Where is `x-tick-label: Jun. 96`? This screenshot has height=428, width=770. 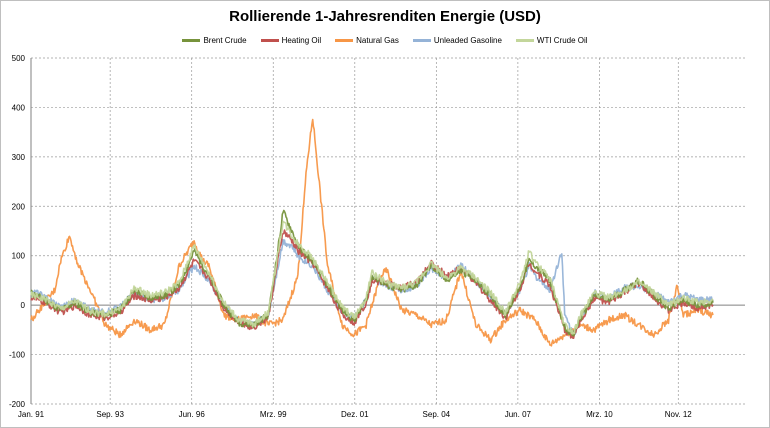 x-tick-label: Jun. 96 is located at coordinates (192, 414).